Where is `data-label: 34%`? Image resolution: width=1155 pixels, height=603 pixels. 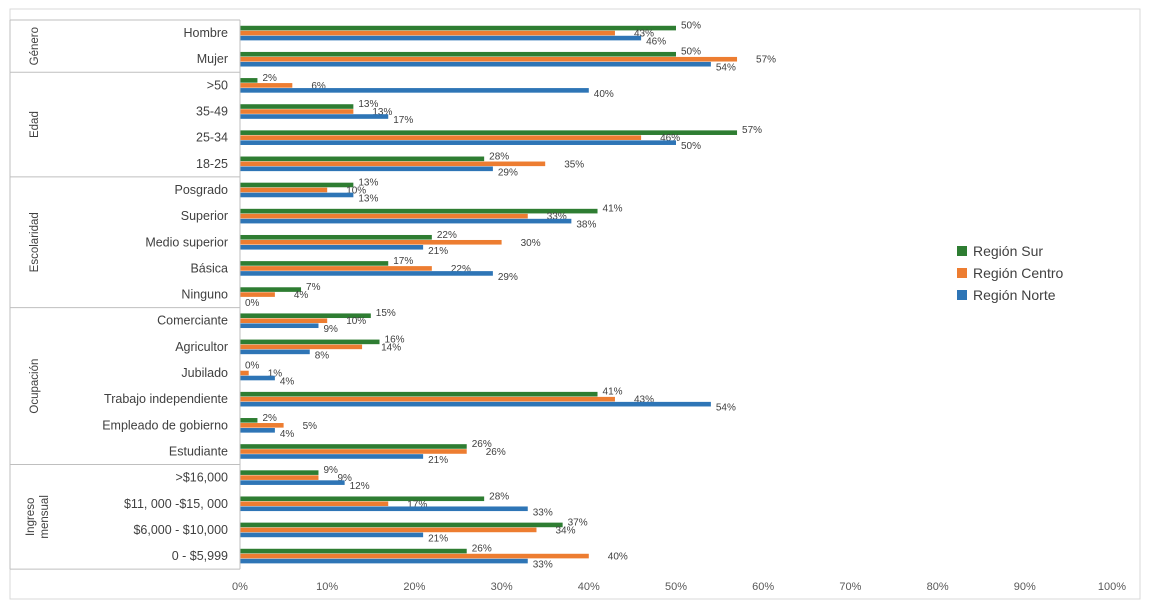 data-label: 34% is located at coordinates (565, 530).